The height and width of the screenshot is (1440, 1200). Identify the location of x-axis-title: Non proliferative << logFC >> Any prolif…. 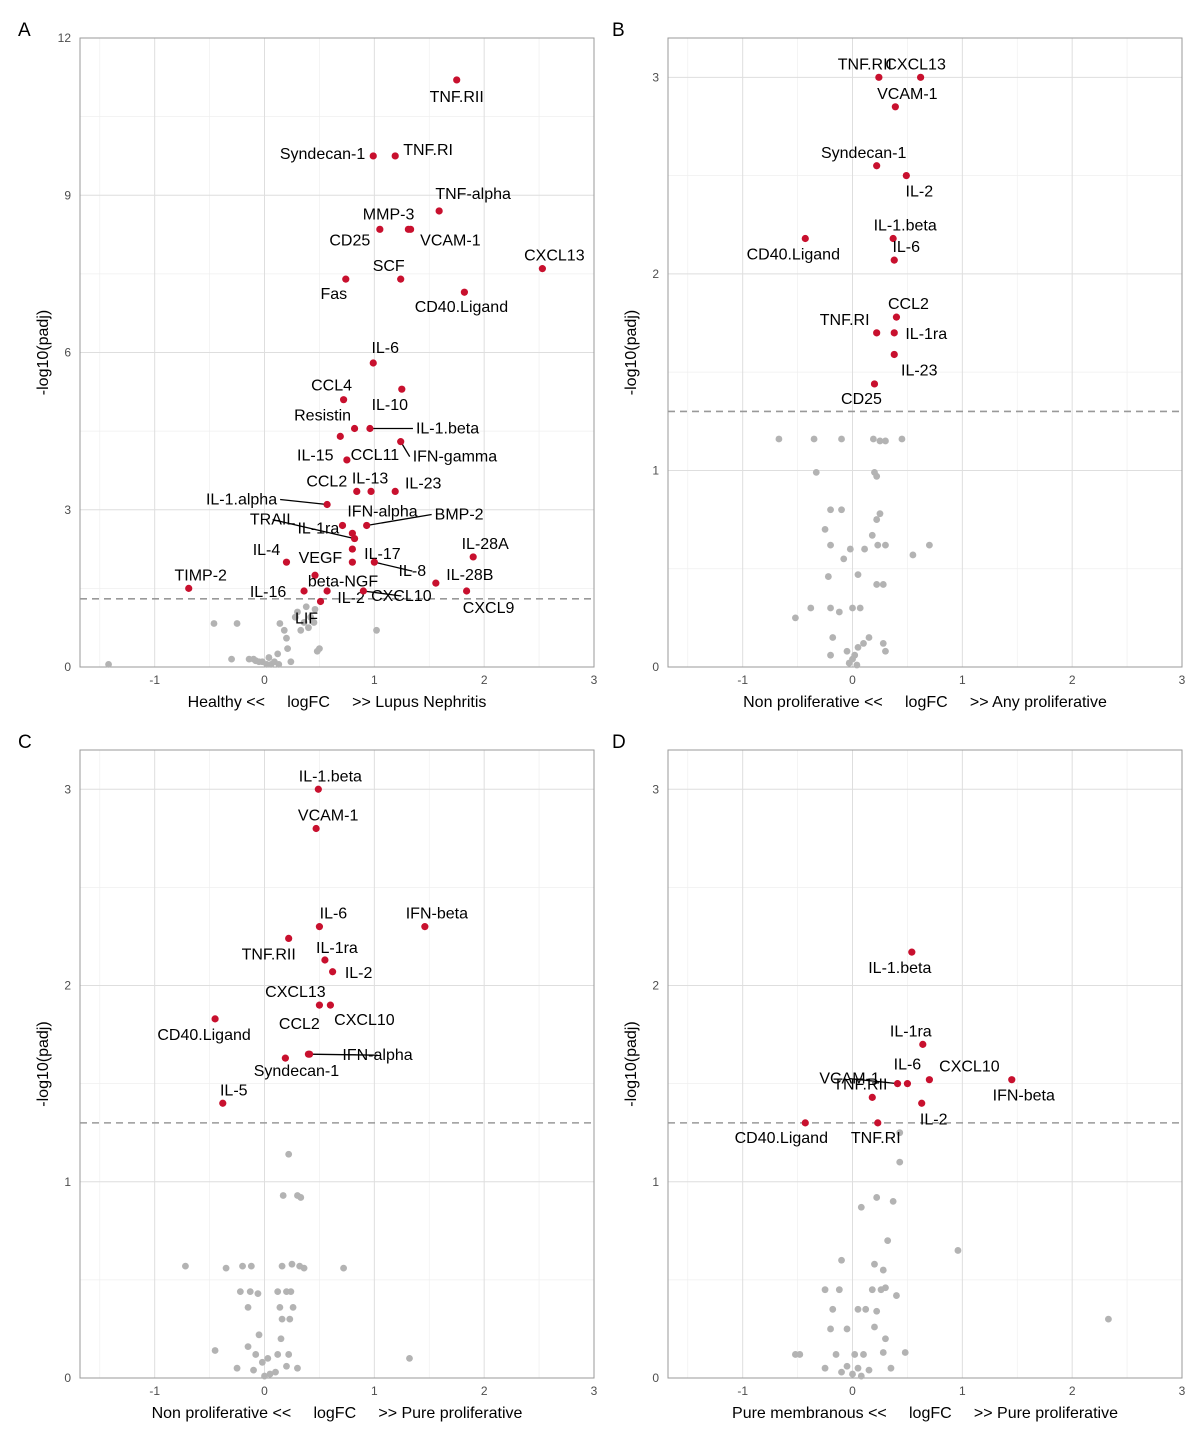
(925, 702).